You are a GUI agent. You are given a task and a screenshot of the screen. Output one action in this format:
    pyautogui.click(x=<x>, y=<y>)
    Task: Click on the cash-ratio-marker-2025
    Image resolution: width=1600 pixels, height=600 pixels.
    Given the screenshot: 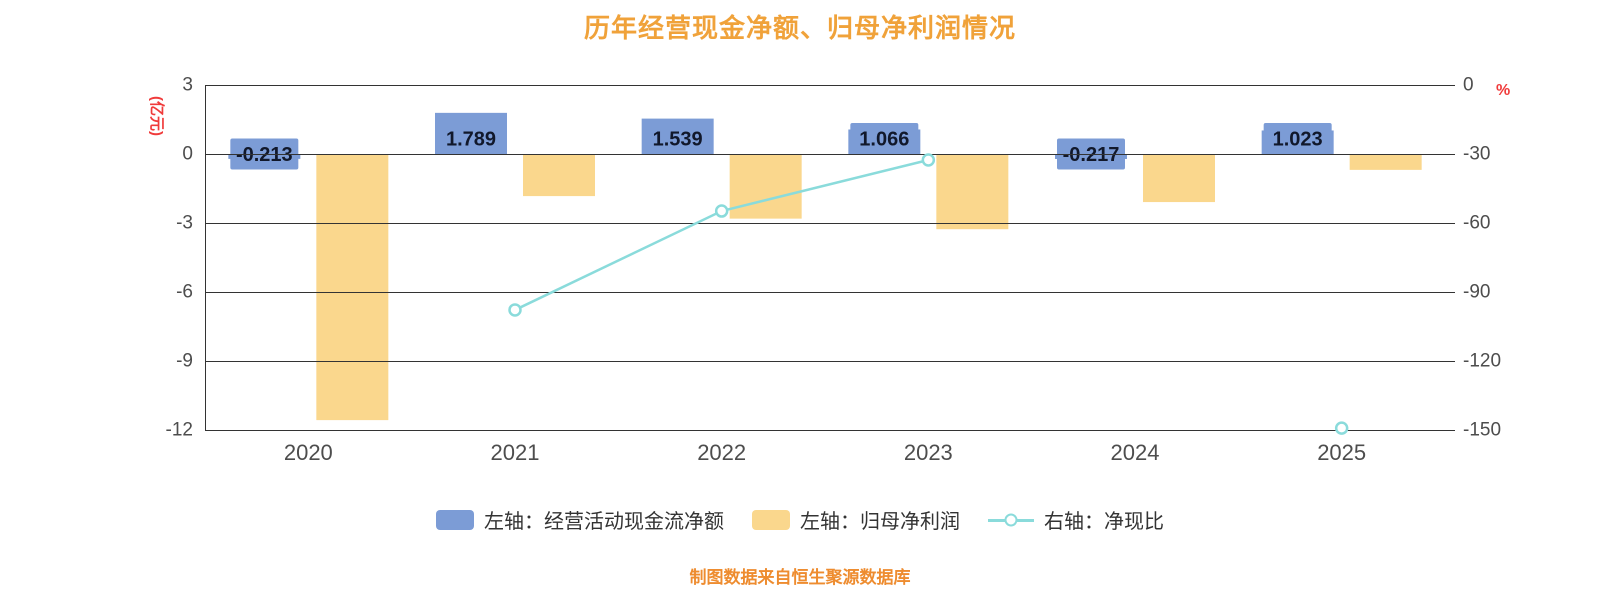 What is the action you would take?
    pyautogui.click(x=1341, y=428)
    